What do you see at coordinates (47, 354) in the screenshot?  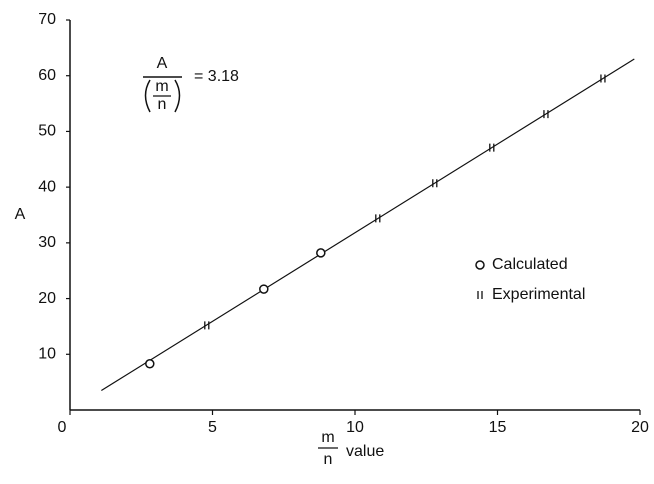 I see `y-tick-label: 10` at bounding box center [47, 354].